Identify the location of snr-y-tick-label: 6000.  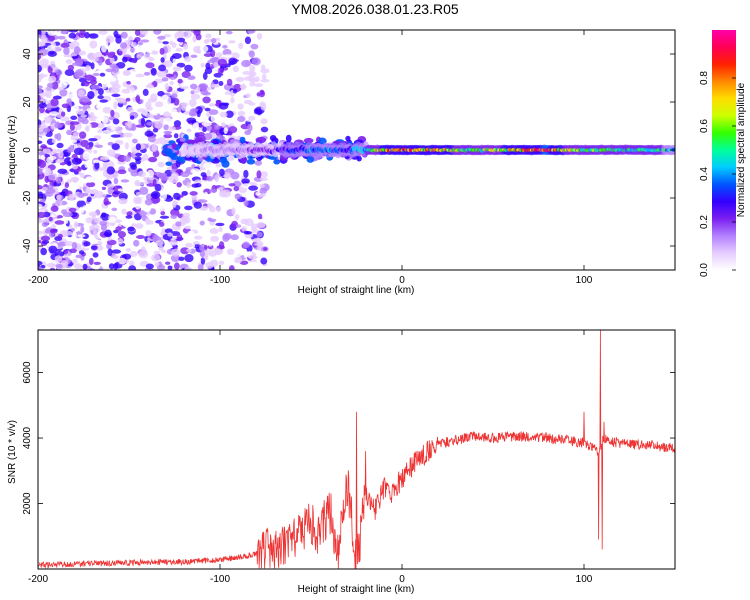
(27, 372).